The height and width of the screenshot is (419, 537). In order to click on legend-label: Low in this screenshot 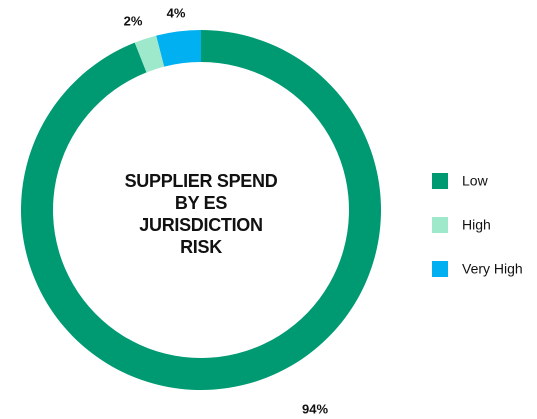, I will do `click(475, 181)`.